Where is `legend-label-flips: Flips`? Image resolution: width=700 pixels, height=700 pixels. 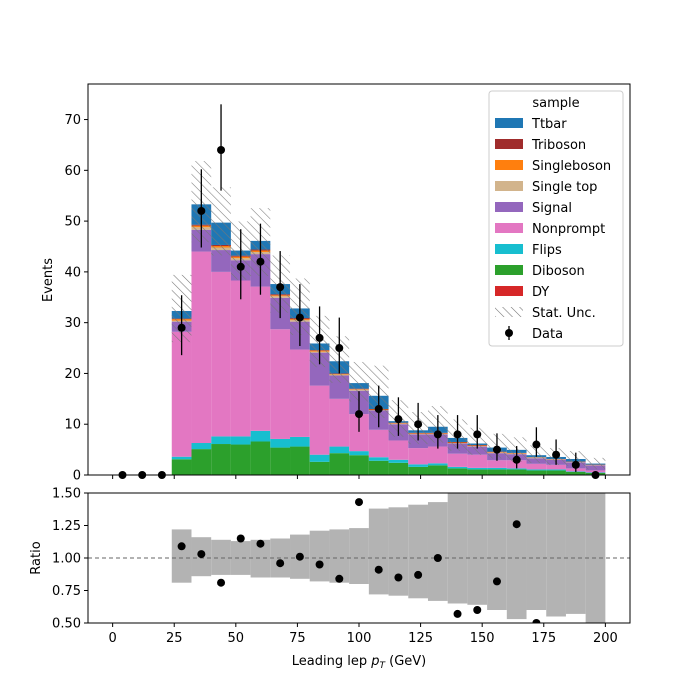 legend-label-flips: Flips is located at coordinates (547, 250).